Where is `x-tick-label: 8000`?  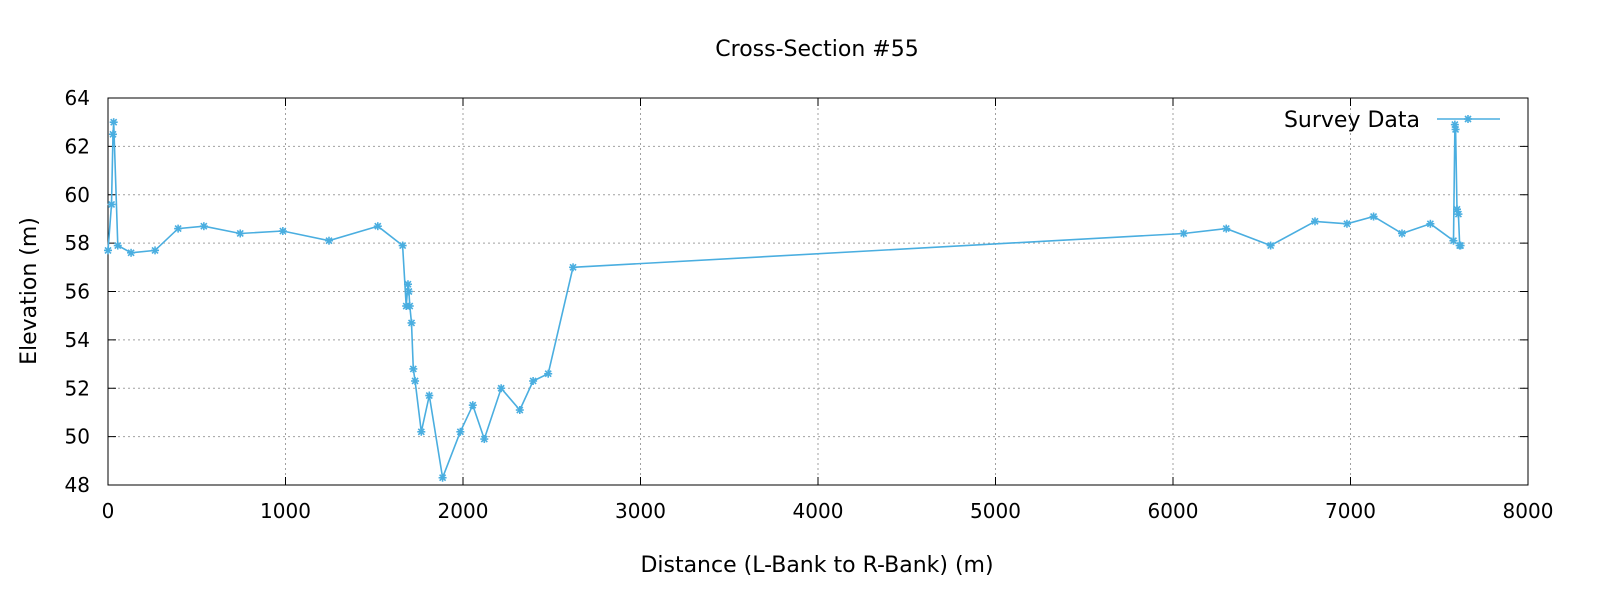 x-tick-label: 8000 is located at coordinates (1528, 511).